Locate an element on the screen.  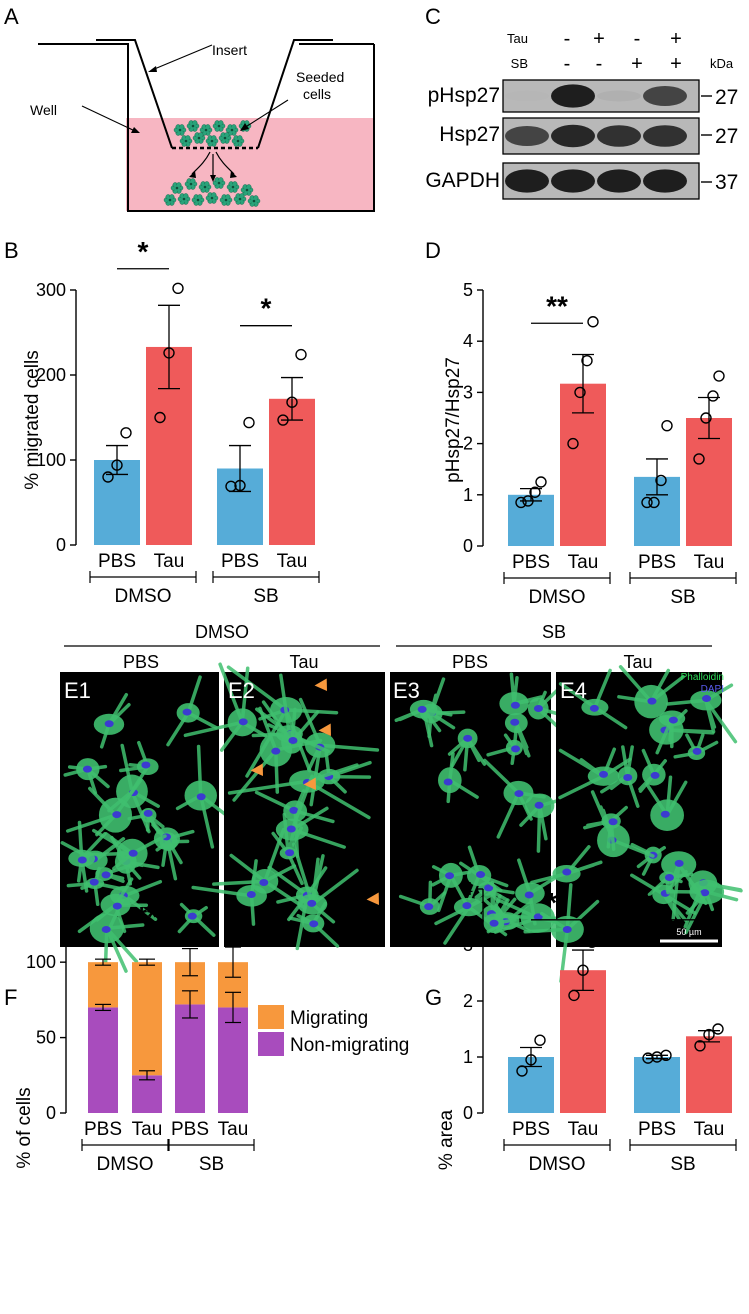
insert-wall-left is located at coordinates (134, 94).